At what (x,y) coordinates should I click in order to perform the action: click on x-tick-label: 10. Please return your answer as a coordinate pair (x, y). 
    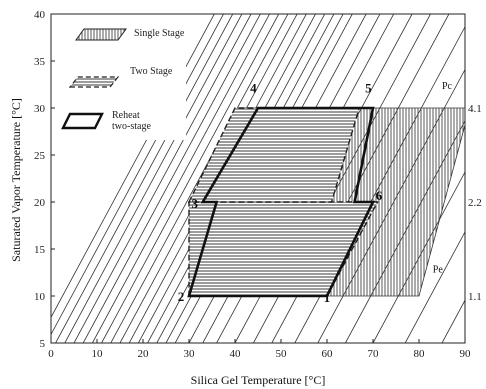
    Looking at the image, I should click on (98, 354).